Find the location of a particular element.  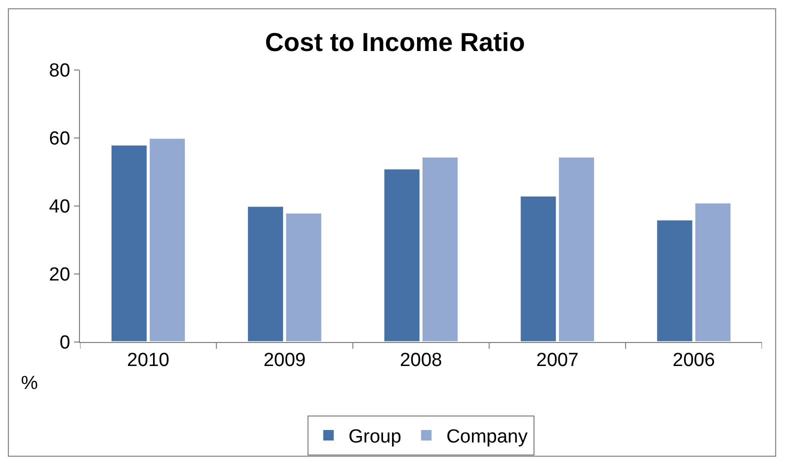

y-axis-title: % is located at coordinates (29, 383).